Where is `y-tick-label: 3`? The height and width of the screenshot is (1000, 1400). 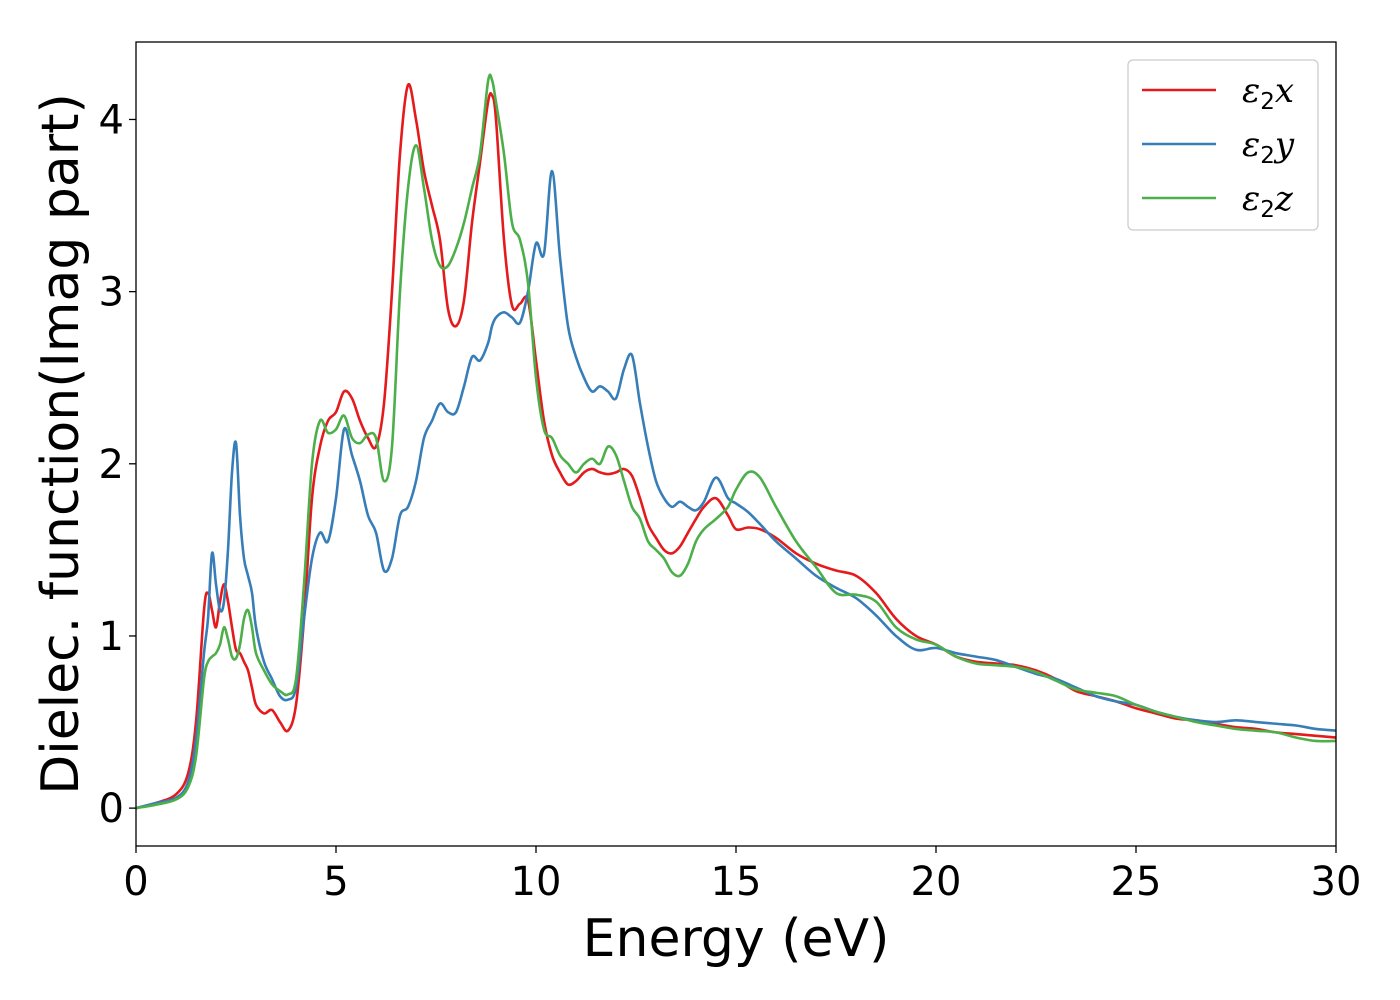
y-tick-label: 3 is located at coordinates (111, 293).